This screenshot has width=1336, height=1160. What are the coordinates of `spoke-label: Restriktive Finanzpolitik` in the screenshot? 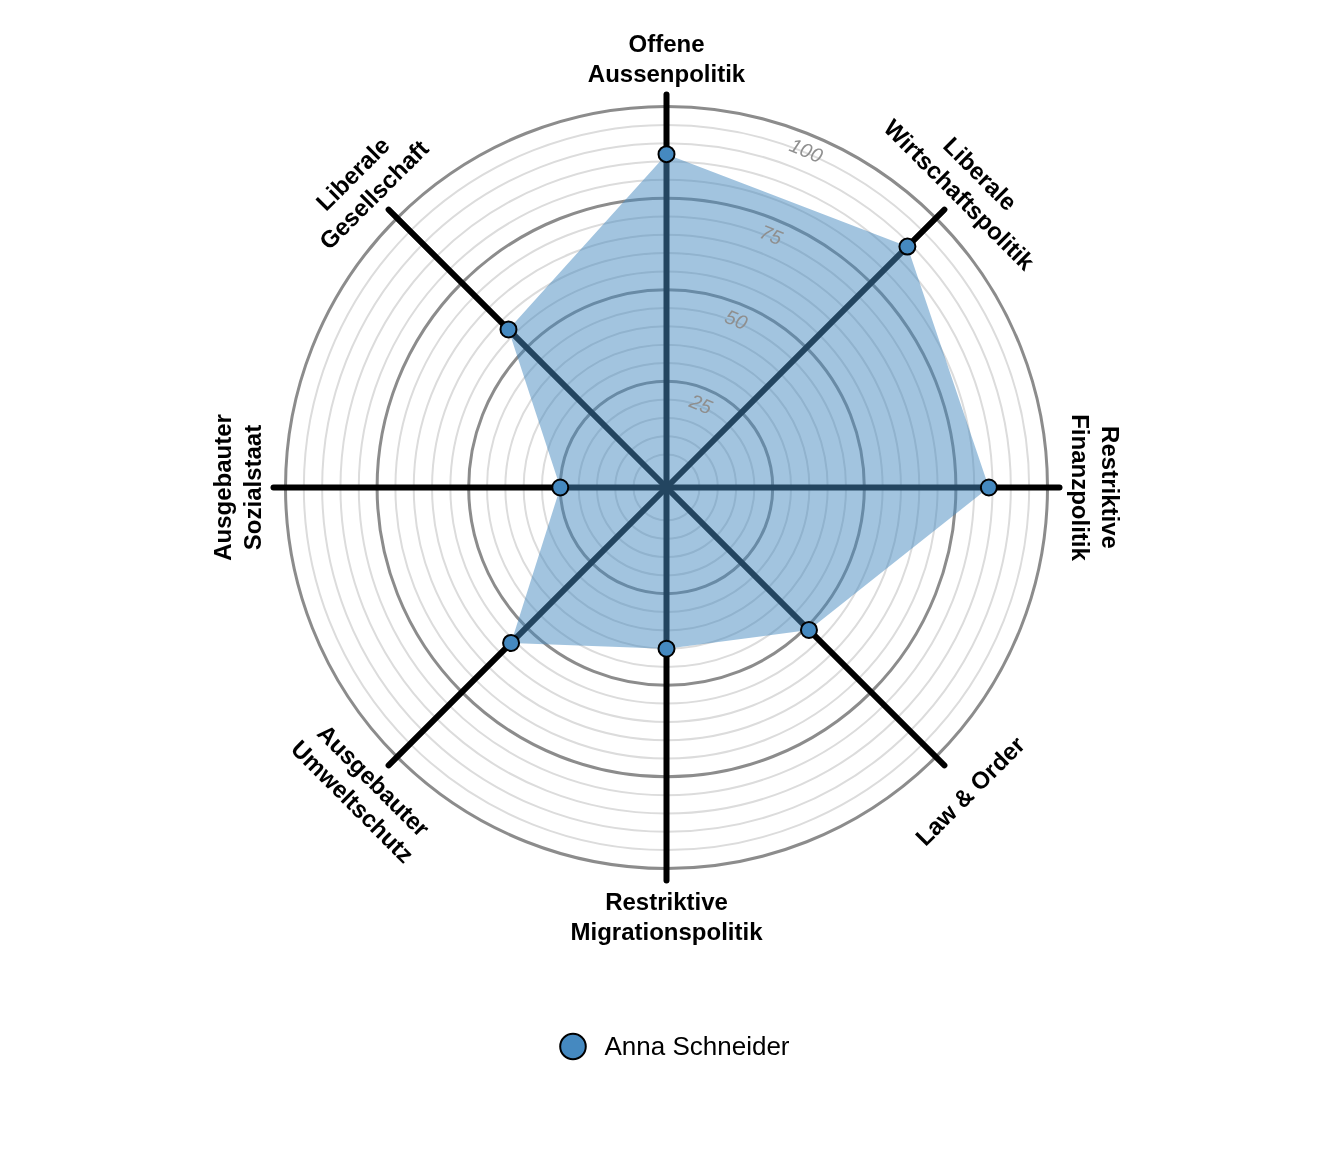 It's located at (1095, 488).